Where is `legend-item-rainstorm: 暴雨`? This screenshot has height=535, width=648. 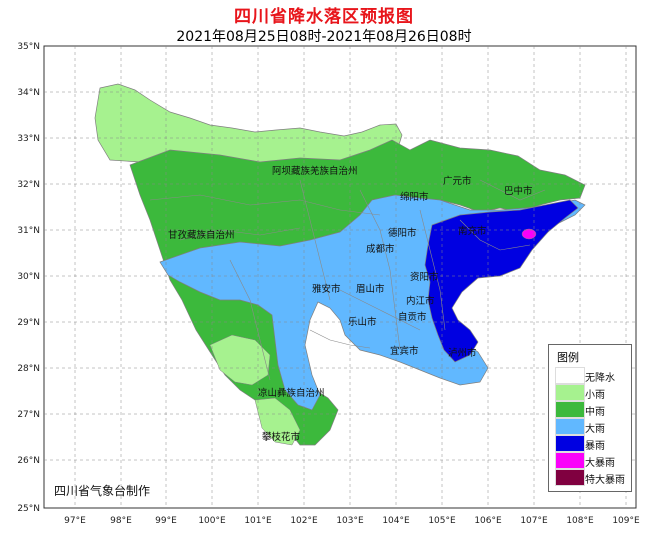 legend-item-rainstorm: 暴雨 is located at coordinates (592, 443).